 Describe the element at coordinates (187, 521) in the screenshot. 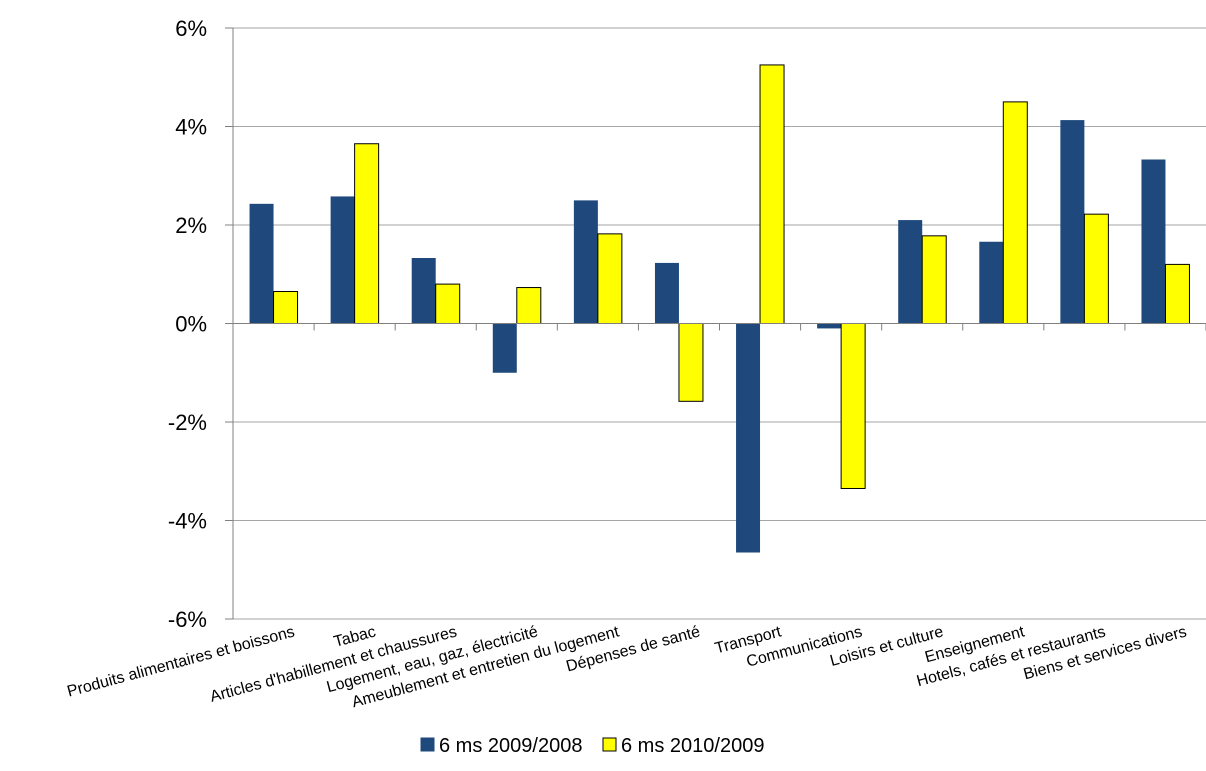

I see `y-tick-label: -4%` at that location.